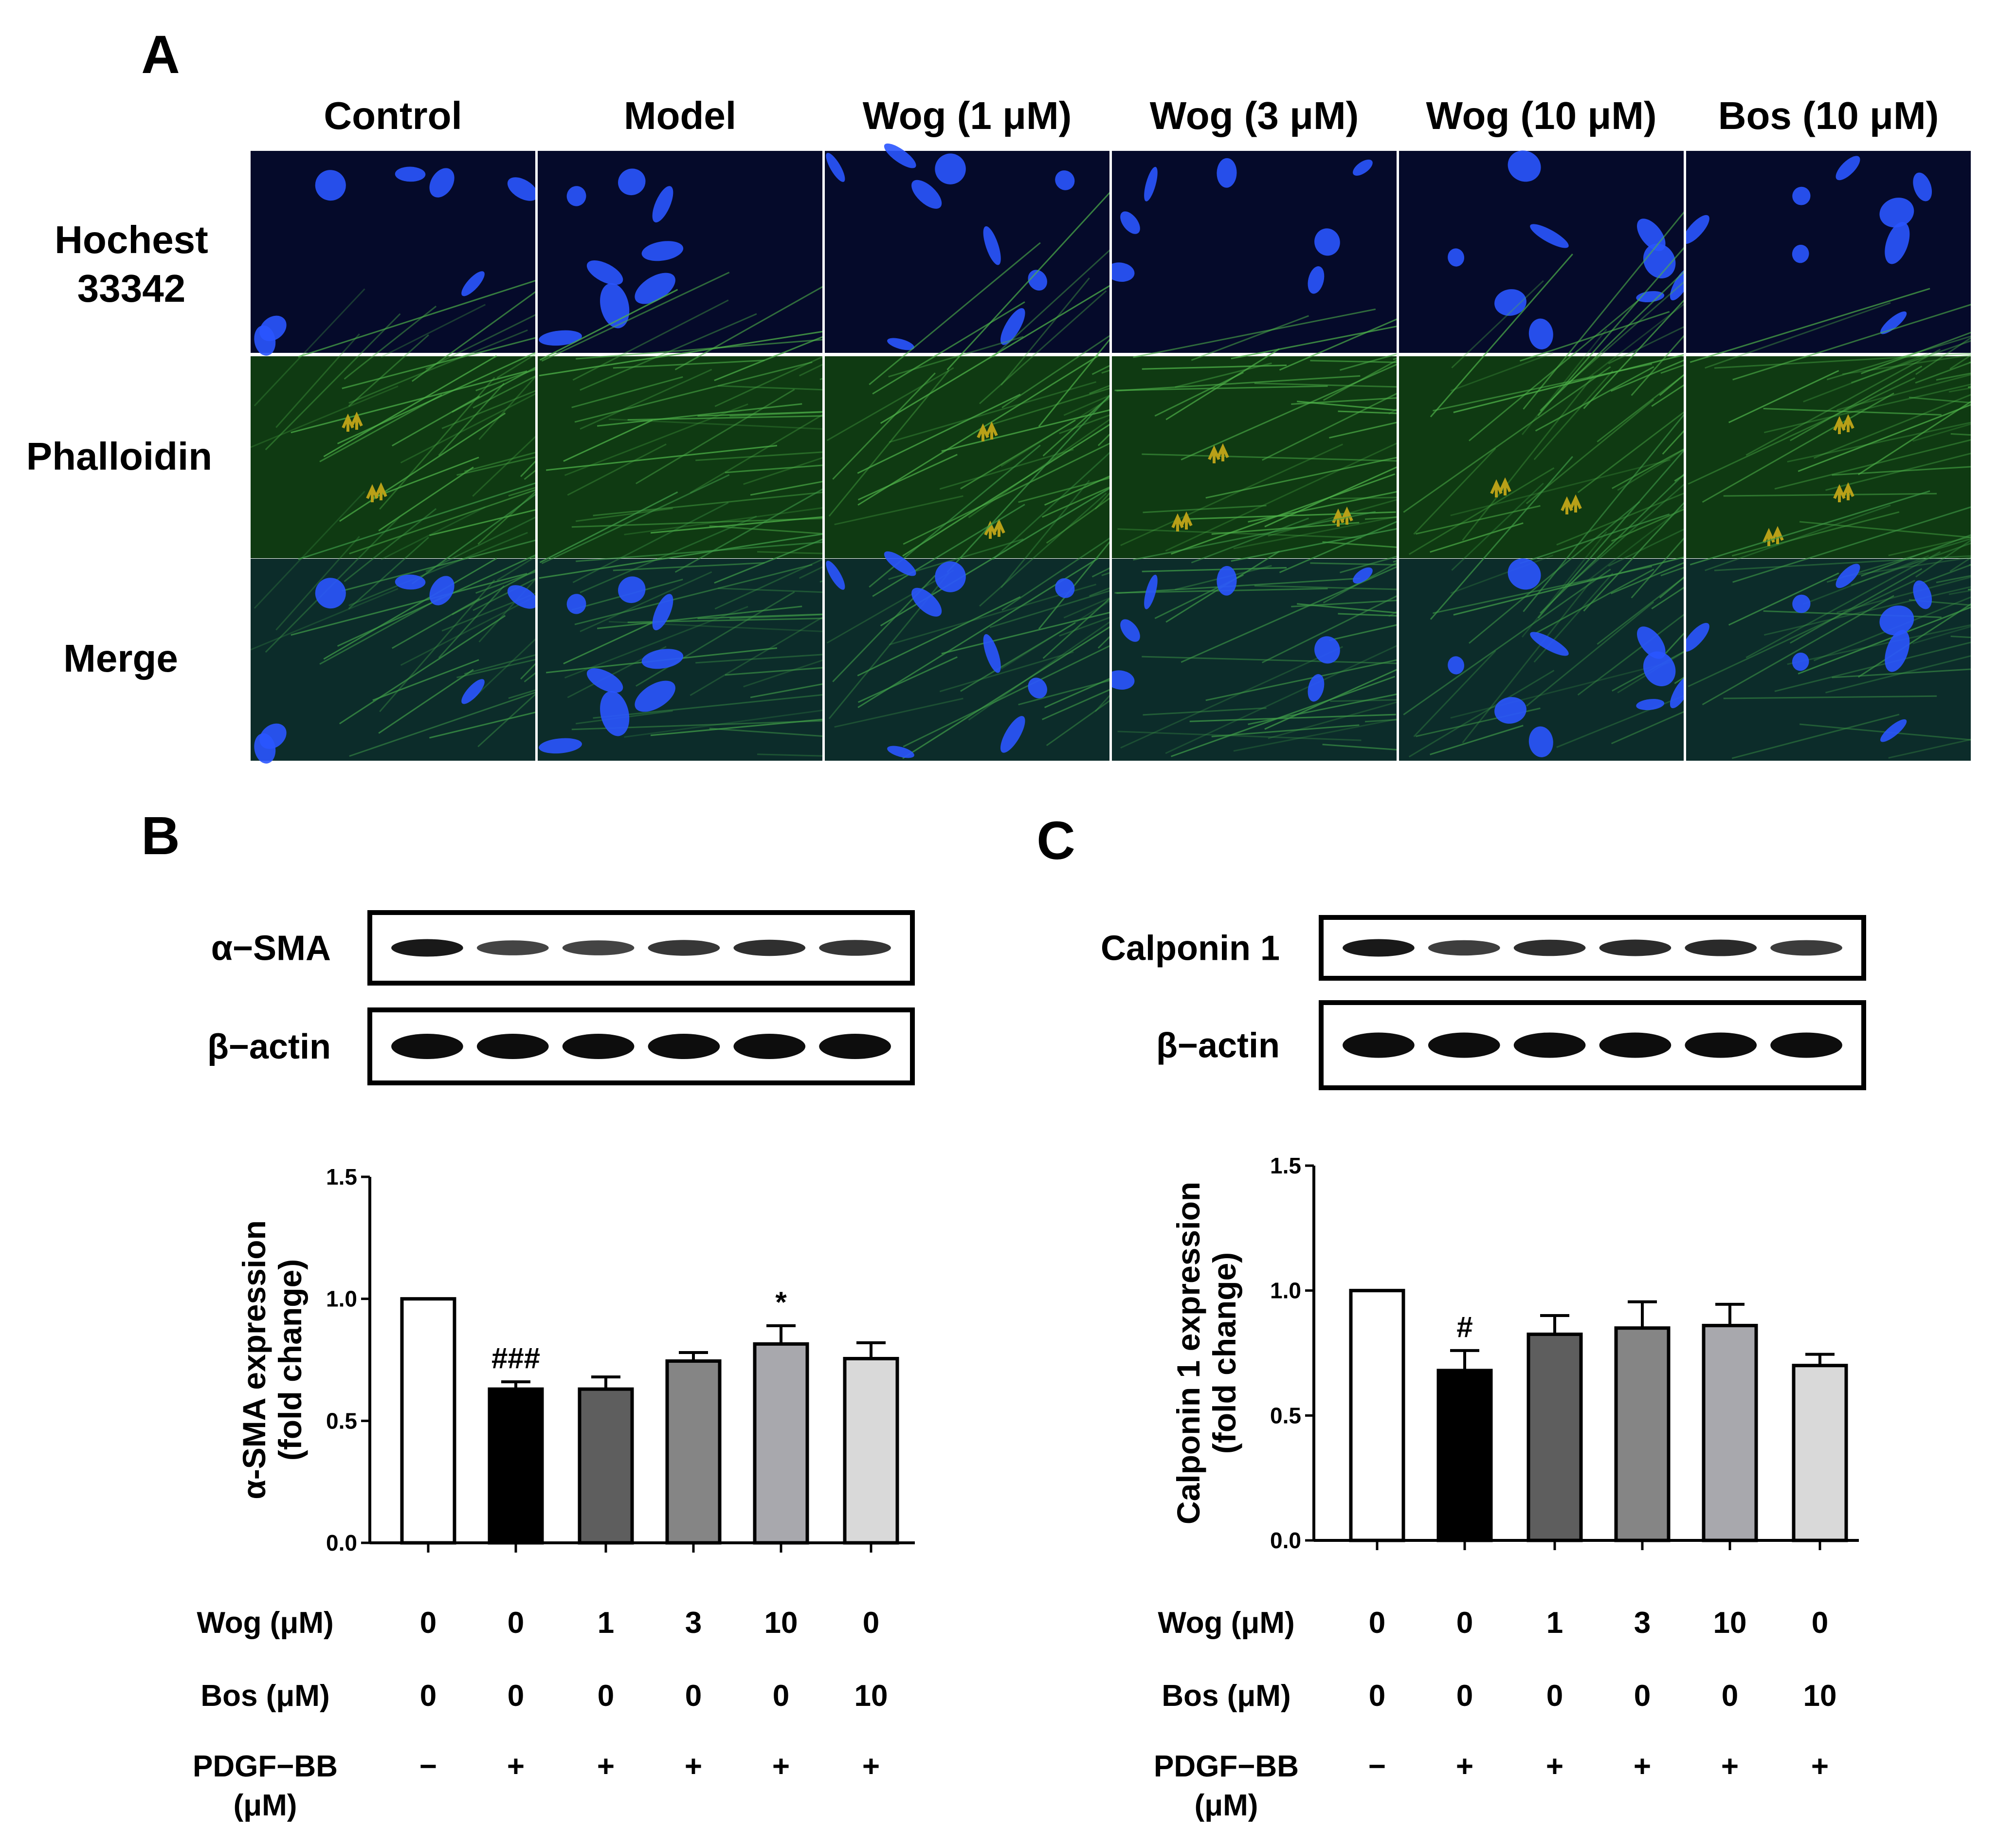  Describe the element at coordinates (269, 1046) in the screenshot. I see `blot-label: β−actin` at that location.